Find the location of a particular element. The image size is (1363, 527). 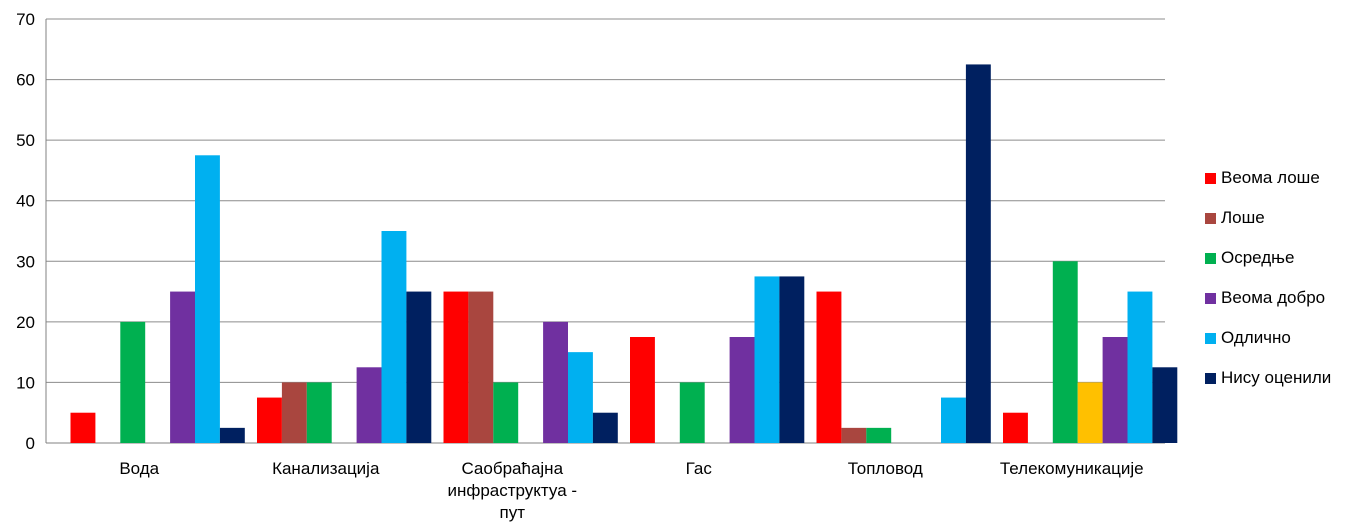

legend-item: Осредње is located at coordinates (1284, 258).